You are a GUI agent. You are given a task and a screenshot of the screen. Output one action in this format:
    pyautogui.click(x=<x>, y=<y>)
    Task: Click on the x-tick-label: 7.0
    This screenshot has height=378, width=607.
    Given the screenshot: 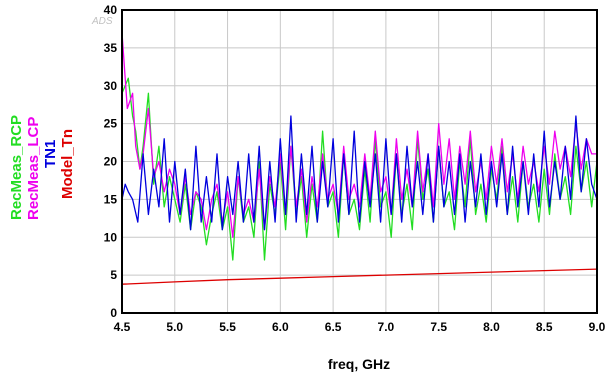 What is the action you would take?
    pyautogui.click(x=386, y=327)
    